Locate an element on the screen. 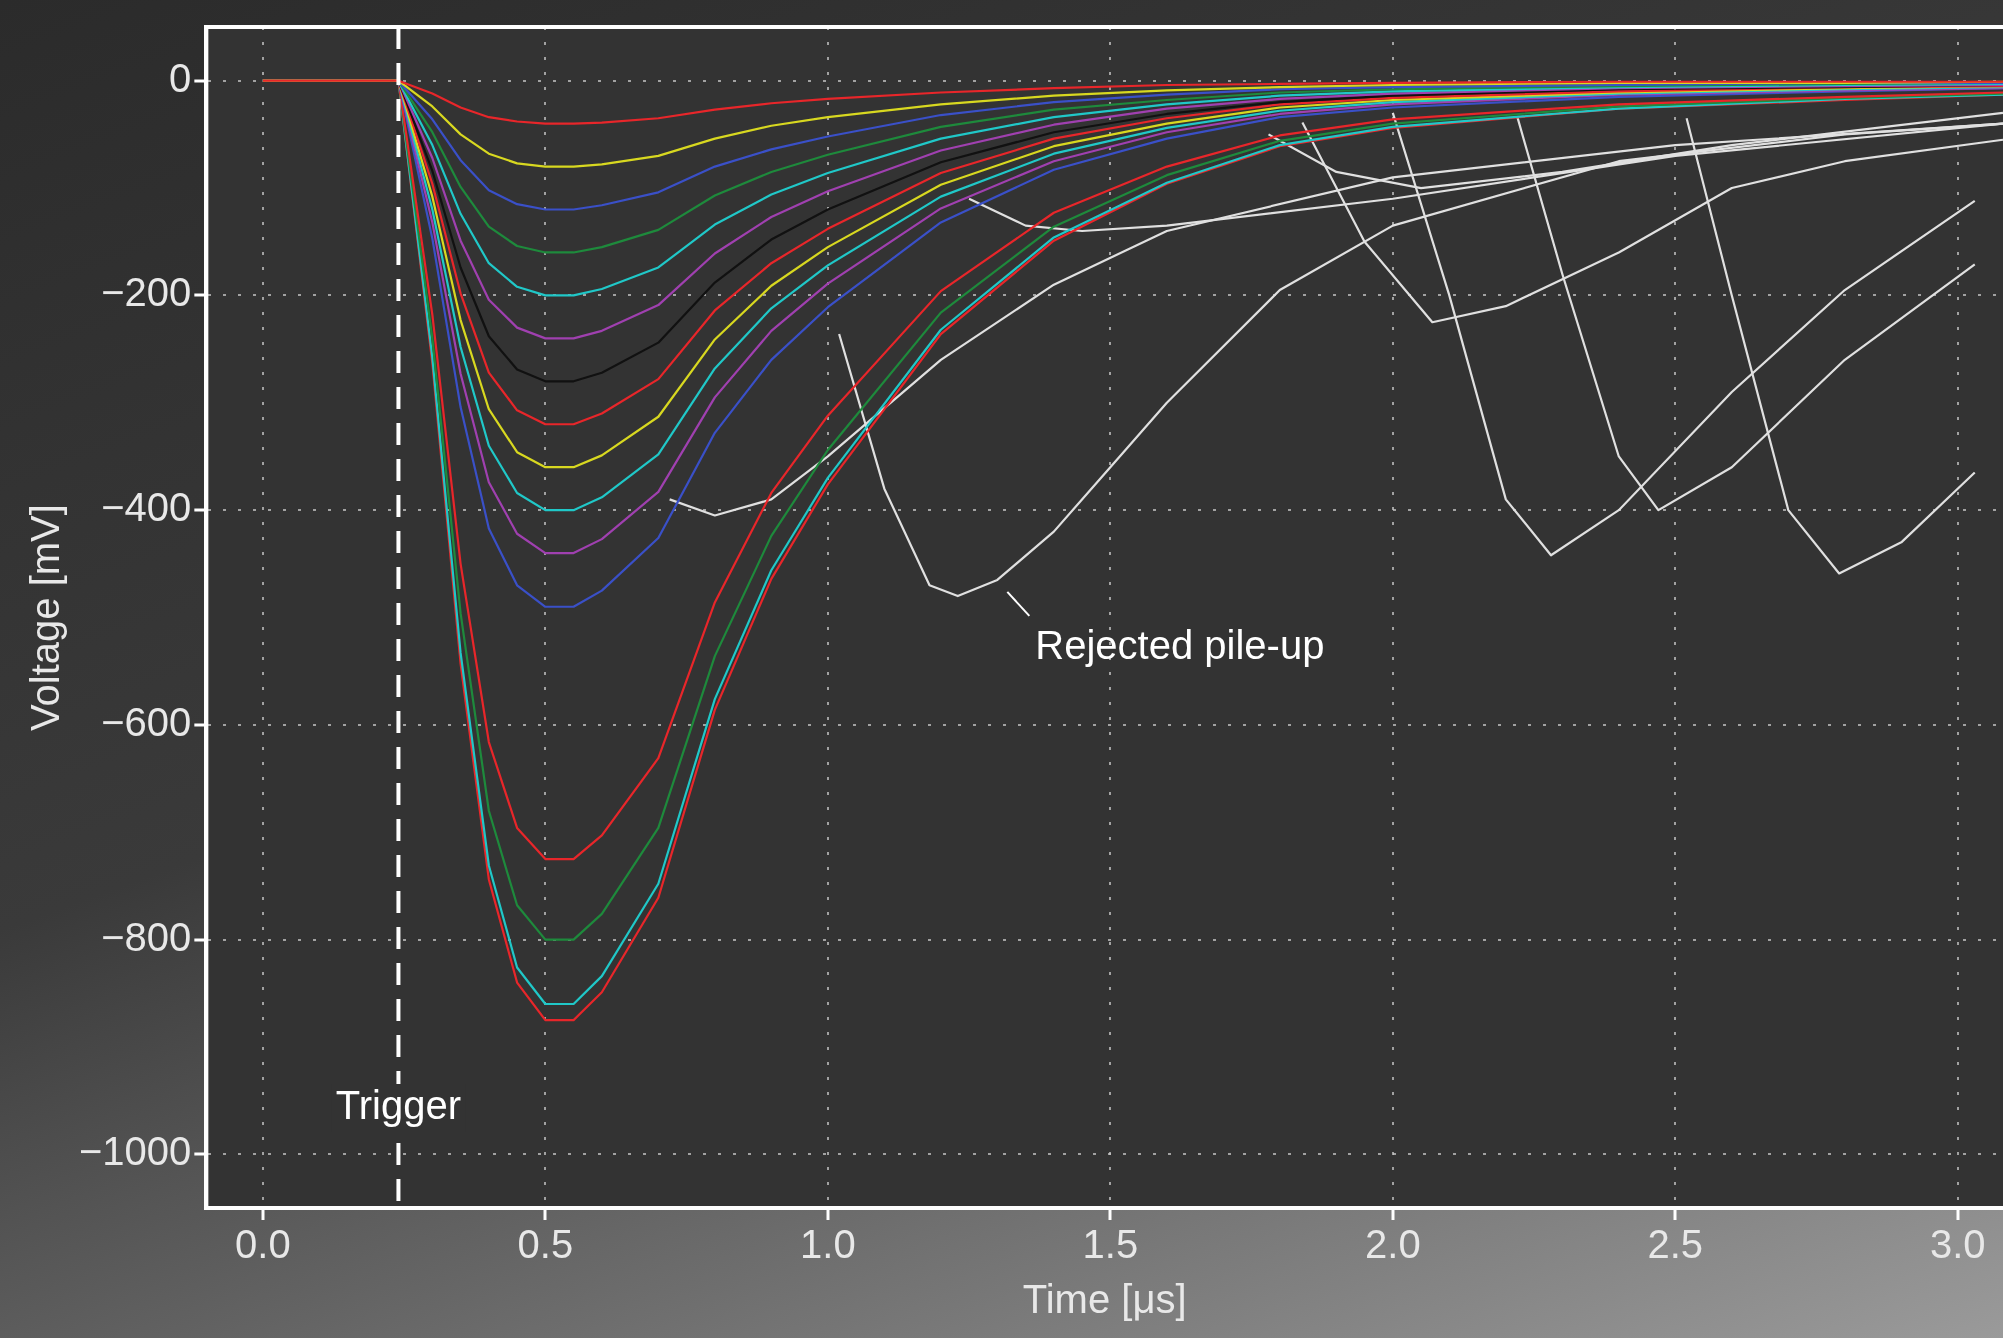  x-tick-label: 2.5 is located at coordinates (1675, 1244).